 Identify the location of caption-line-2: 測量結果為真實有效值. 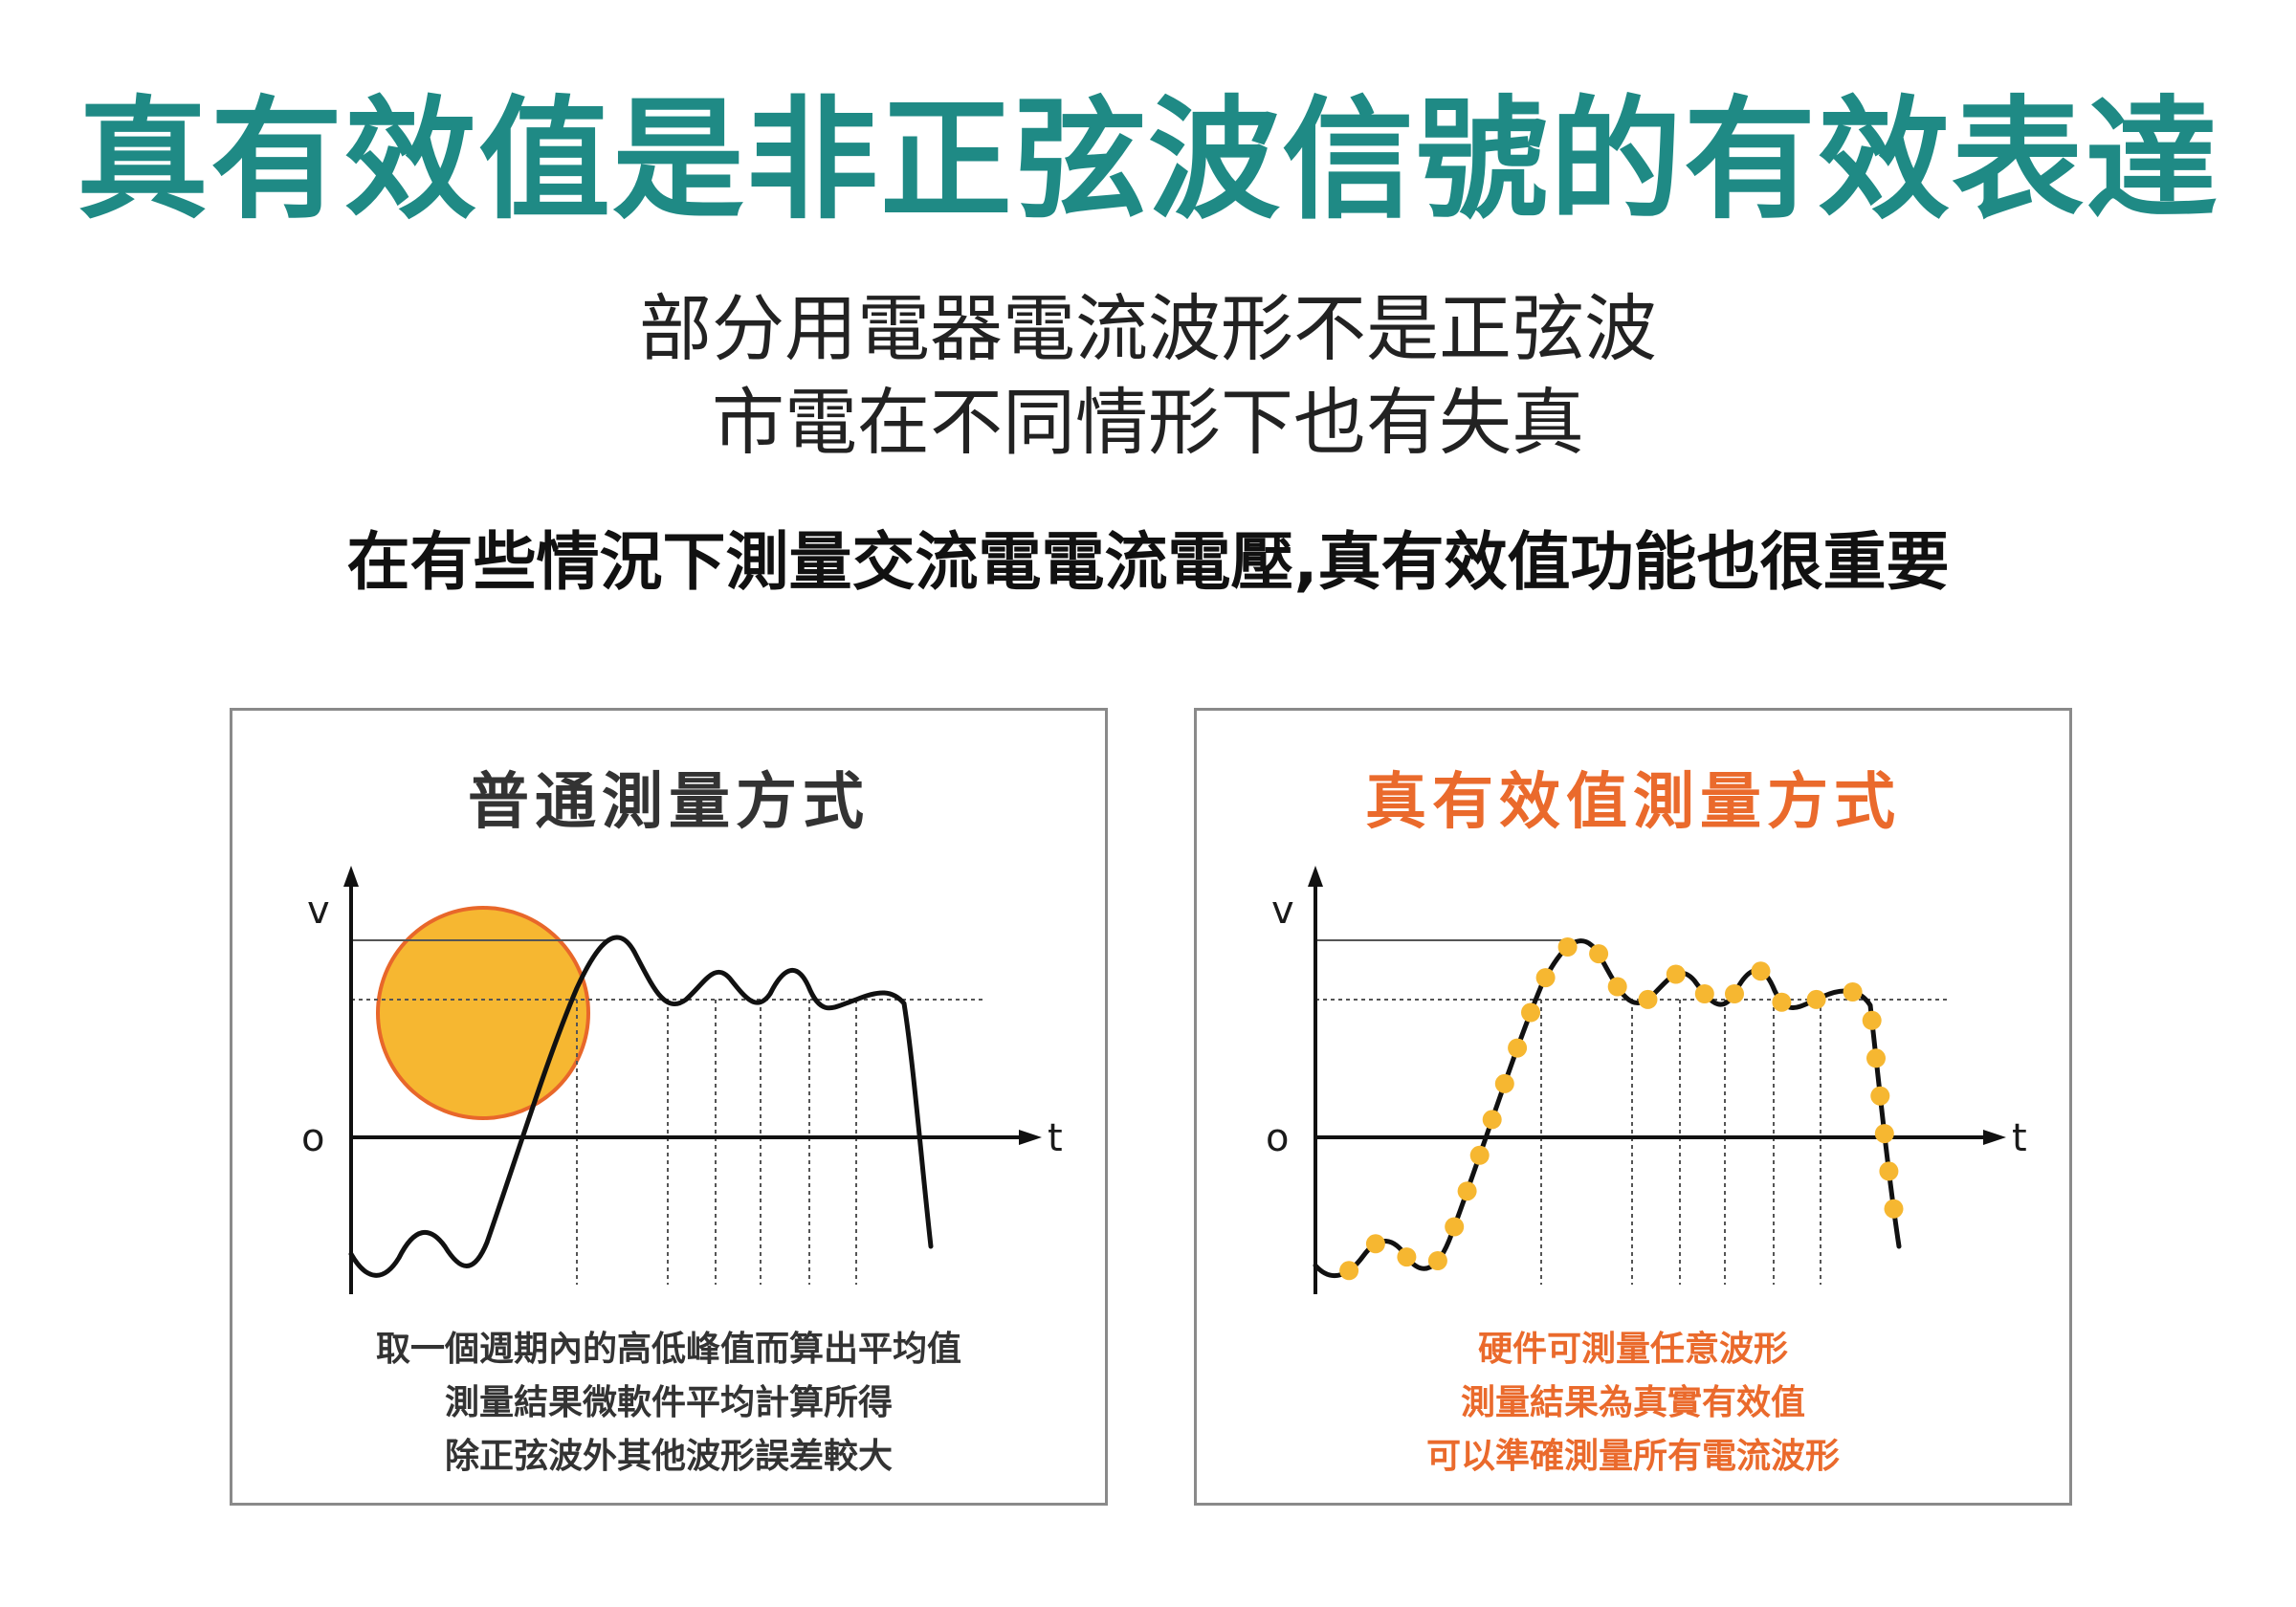
(1632, 1402).